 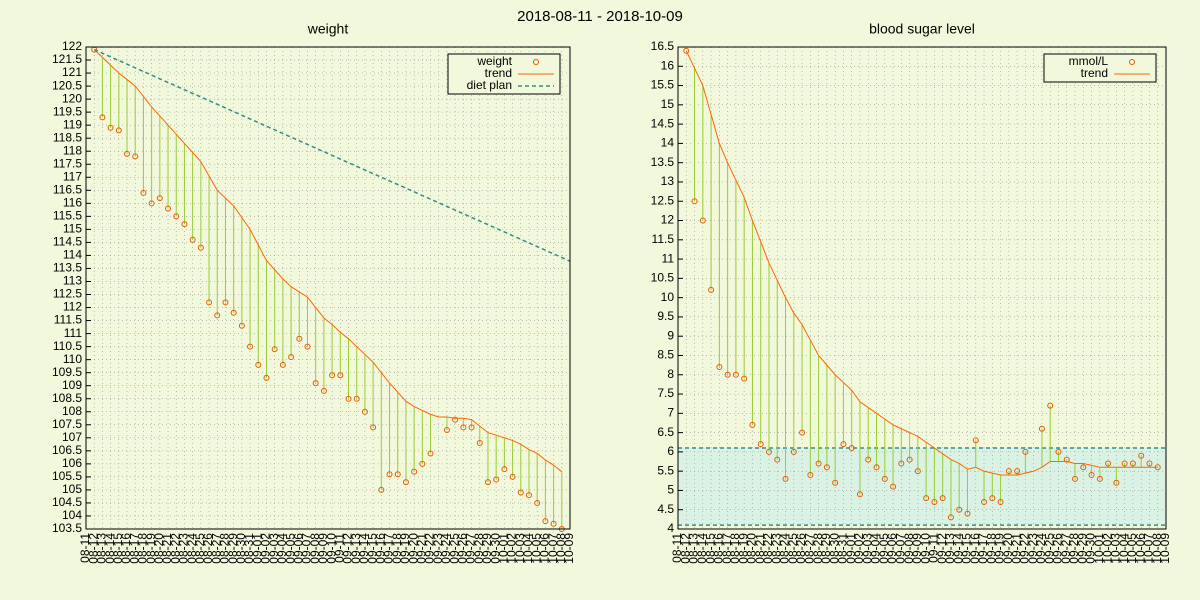 I want to click on y-tick-label: 115.5, so click(x=67, y=216).